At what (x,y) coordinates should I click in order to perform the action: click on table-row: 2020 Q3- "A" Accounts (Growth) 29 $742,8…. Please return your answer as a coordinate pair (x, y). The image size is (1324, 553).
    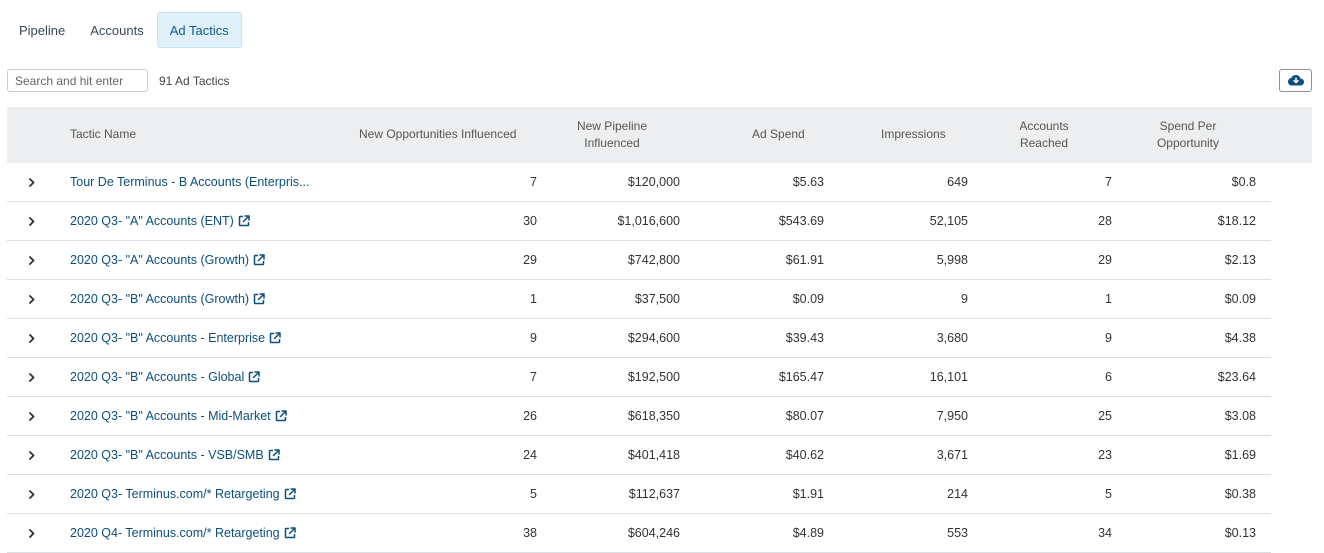
    Looking at the image, I should click on (639, 260).